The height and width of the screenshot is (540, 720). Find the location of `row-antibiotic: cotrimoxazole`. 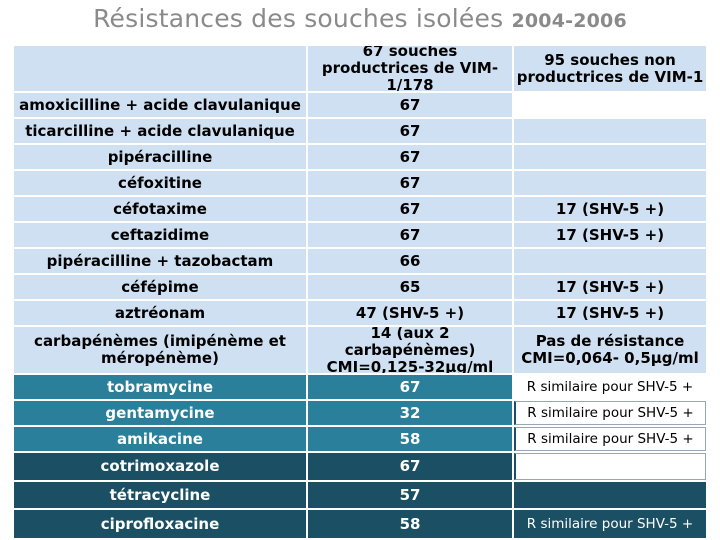

row-antibiotic: cotrimoxazole is located at coordinates (160, 466).